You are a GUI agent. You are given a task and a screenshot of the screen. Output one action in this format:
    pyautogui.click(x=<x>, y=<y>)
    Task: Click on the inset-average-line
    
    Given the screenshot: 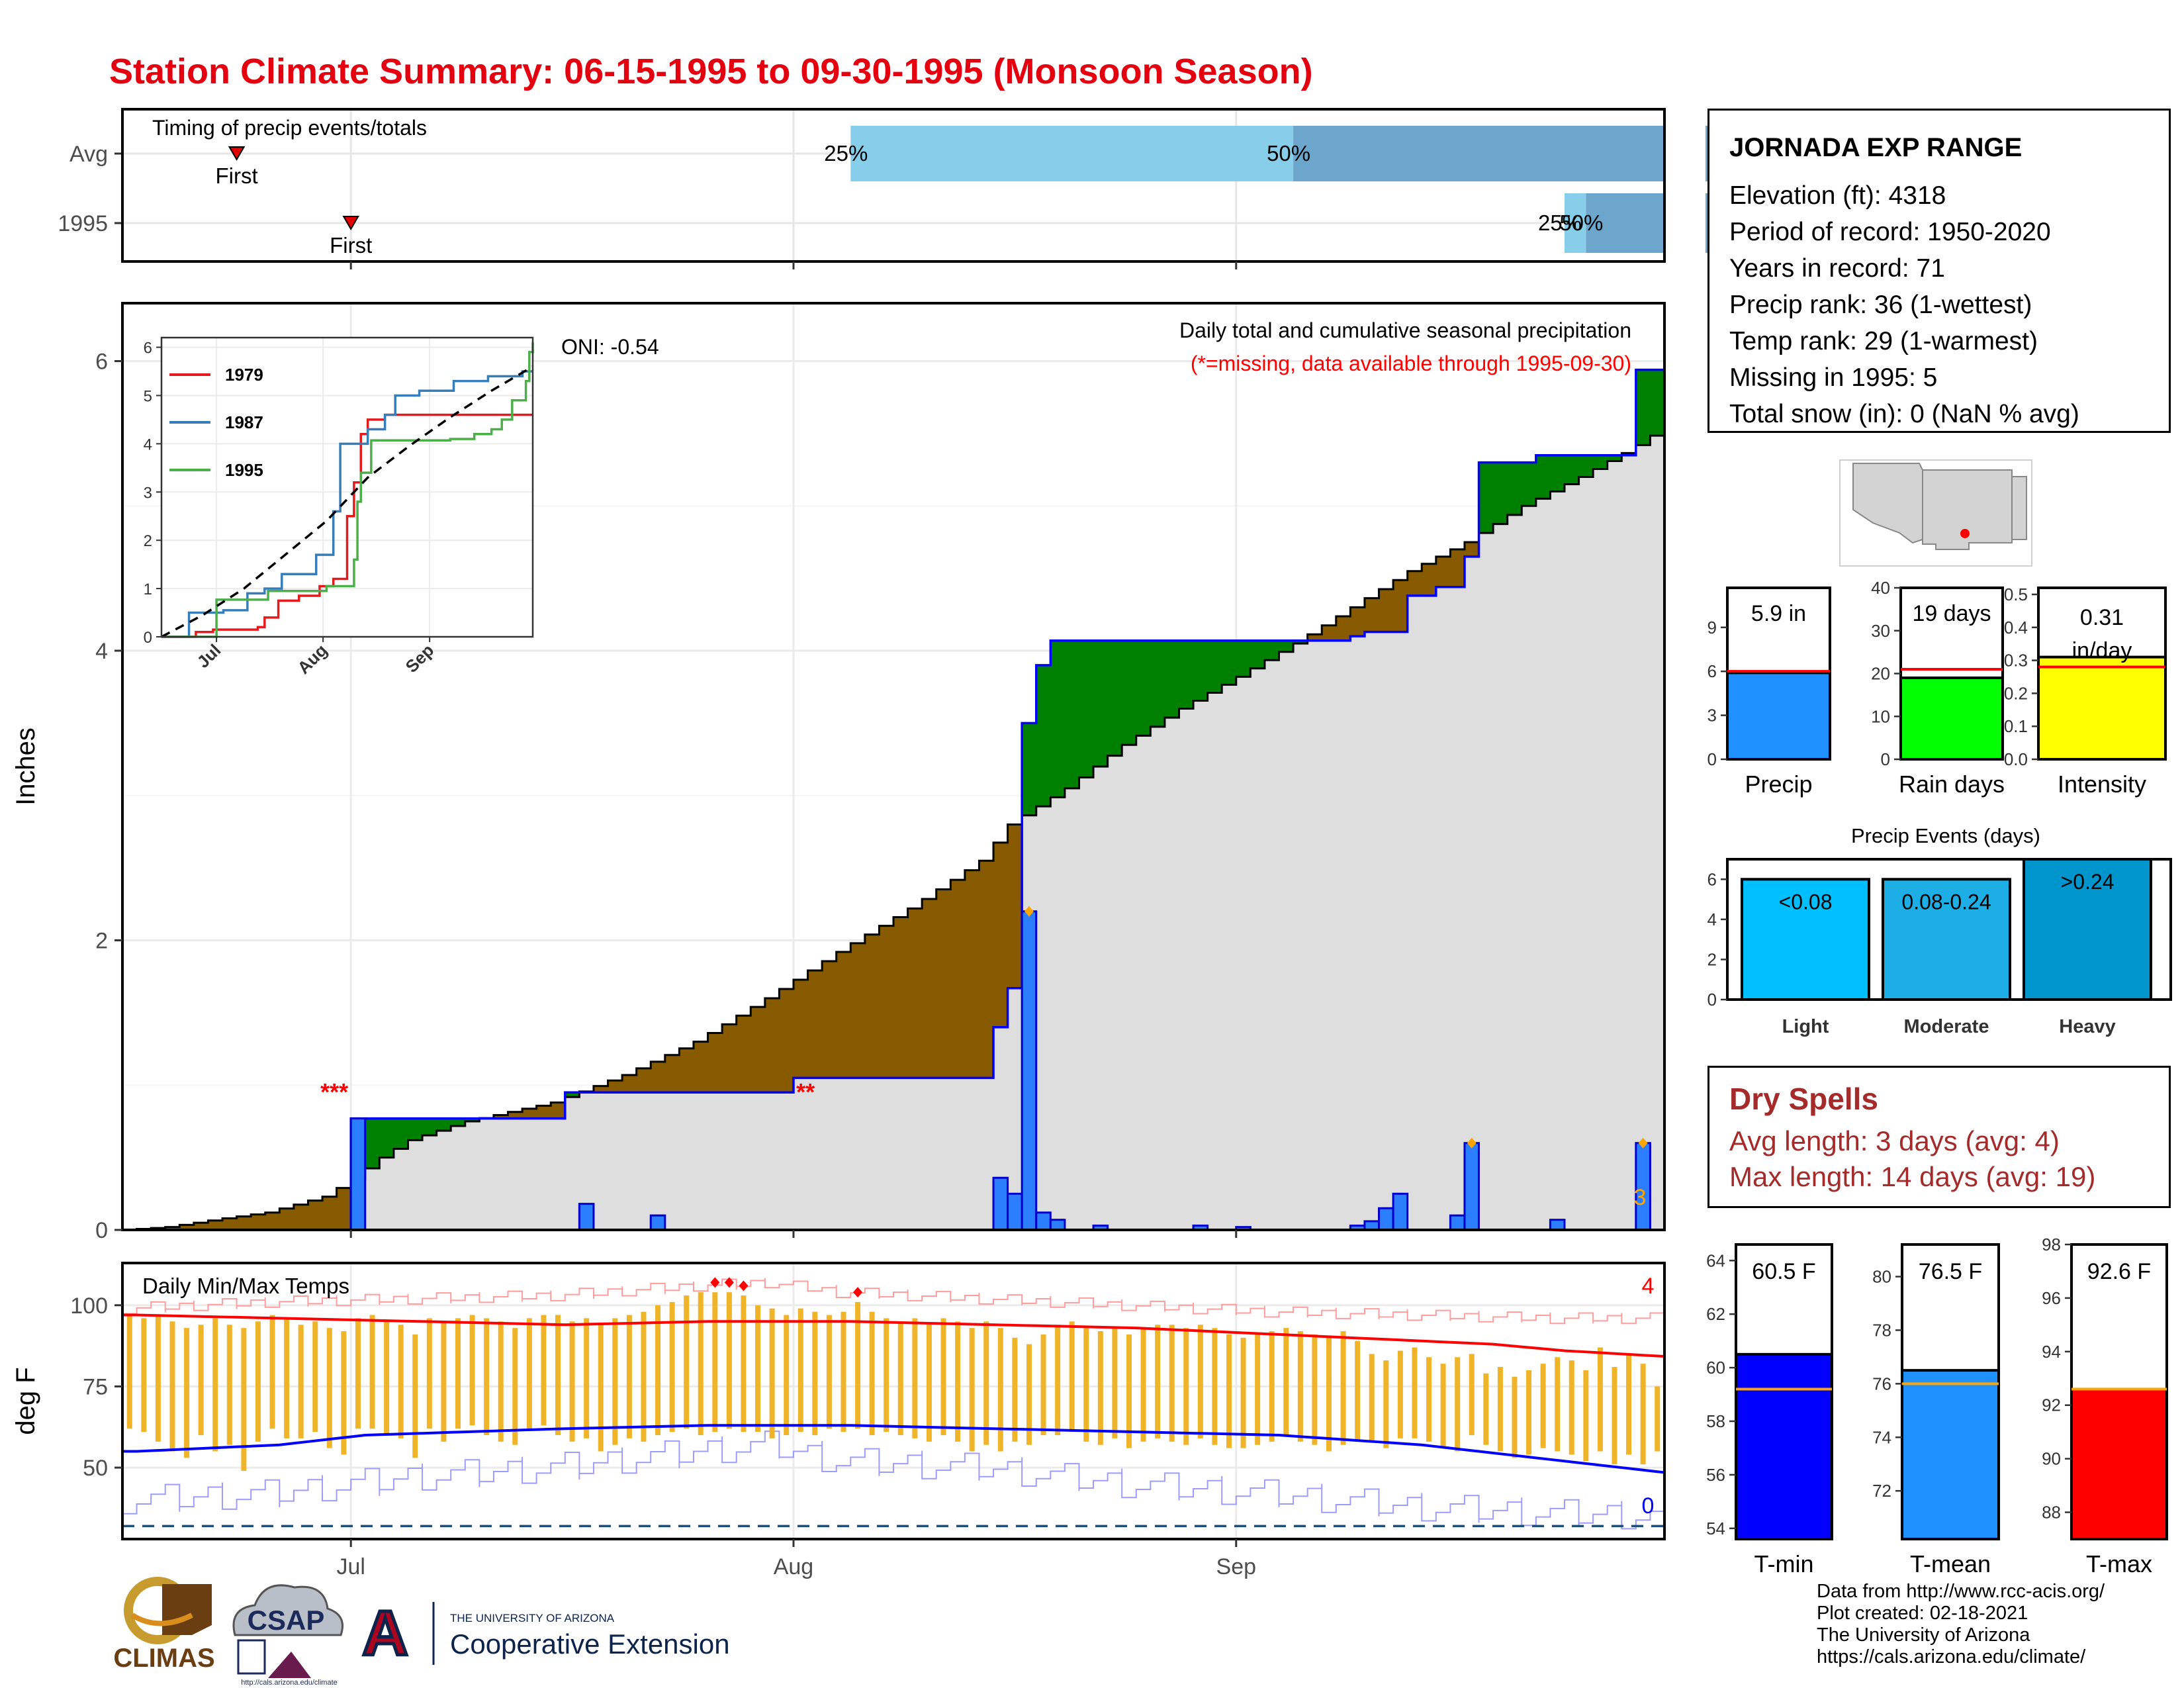 What is the action you would take?
    pyautogui.click(x=347, y=501)
    